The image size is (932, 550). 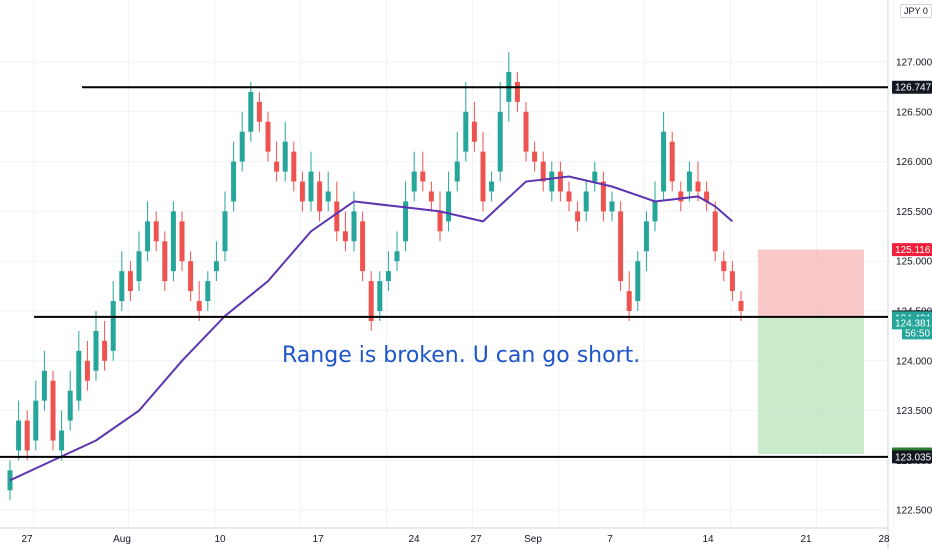 What do you see at coordinates (884, 539) in the screenshot?
I see `x-tick-label: 28` at bounding box center [884, 539].